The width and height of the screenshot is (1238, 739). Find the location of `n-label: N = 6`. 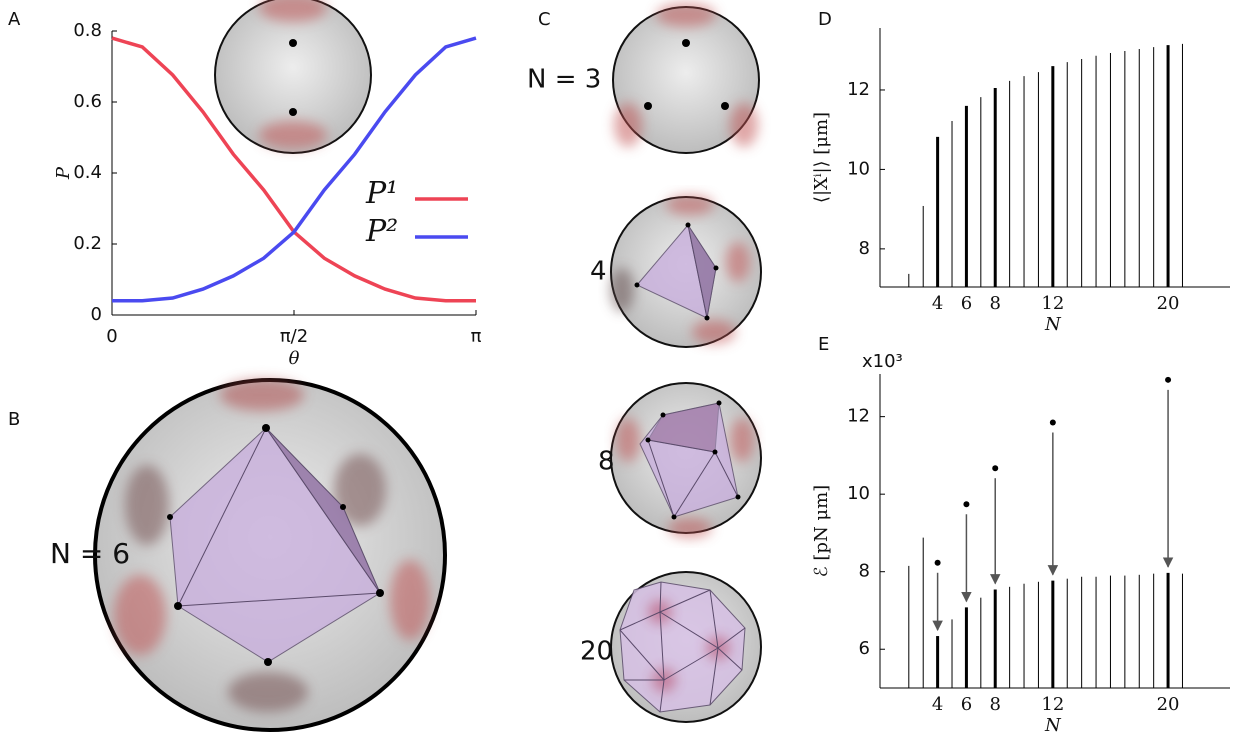

n-label: N = 6 is located at coordinates (90, 553).